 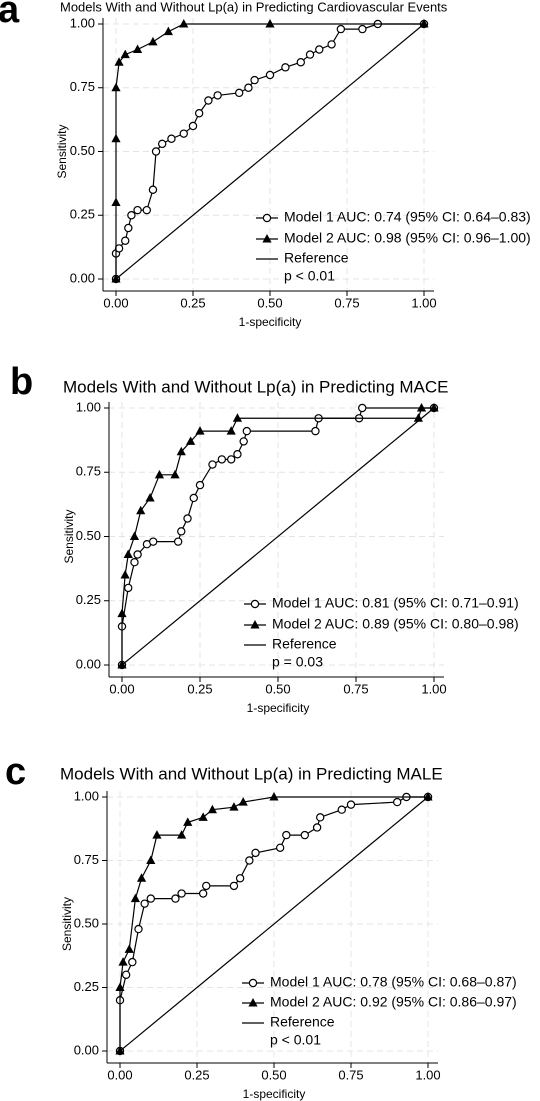 I want to click on annotation: p = 0.03, so click(x=297, y=662).